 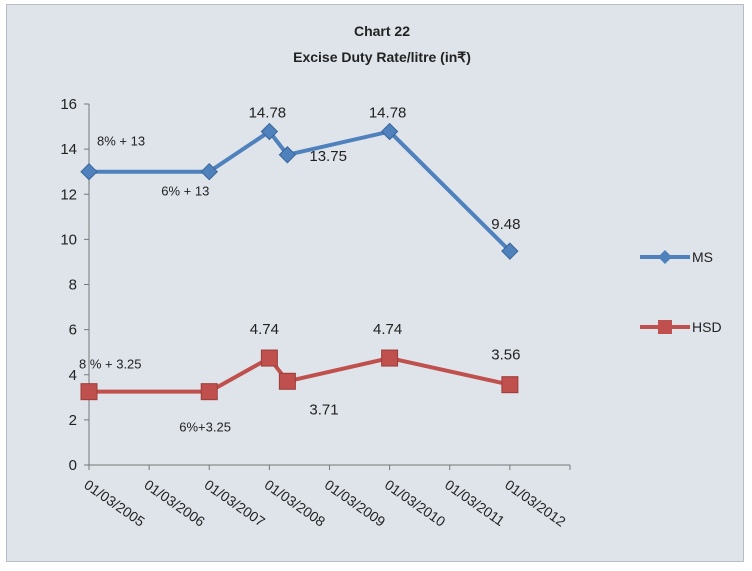 I want to click on x-tick-label: 01/03/2005, so click(x=114, y=502).